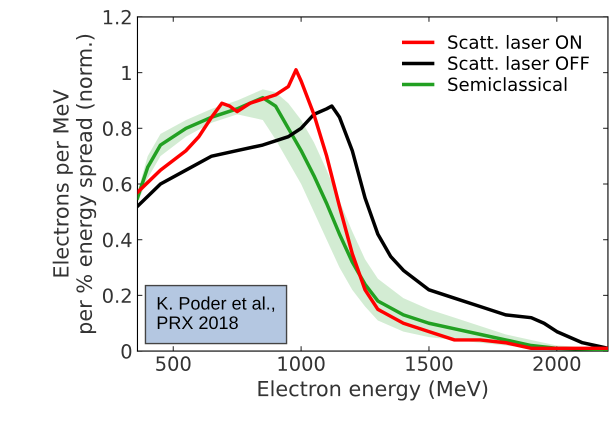 Image resolution: width=611 pixels, height=423 pixels. What do you see at coordinates (117, 240) in the screenshot?
I see `y-tick-label: 0.4` at bounding box center [117, 240].